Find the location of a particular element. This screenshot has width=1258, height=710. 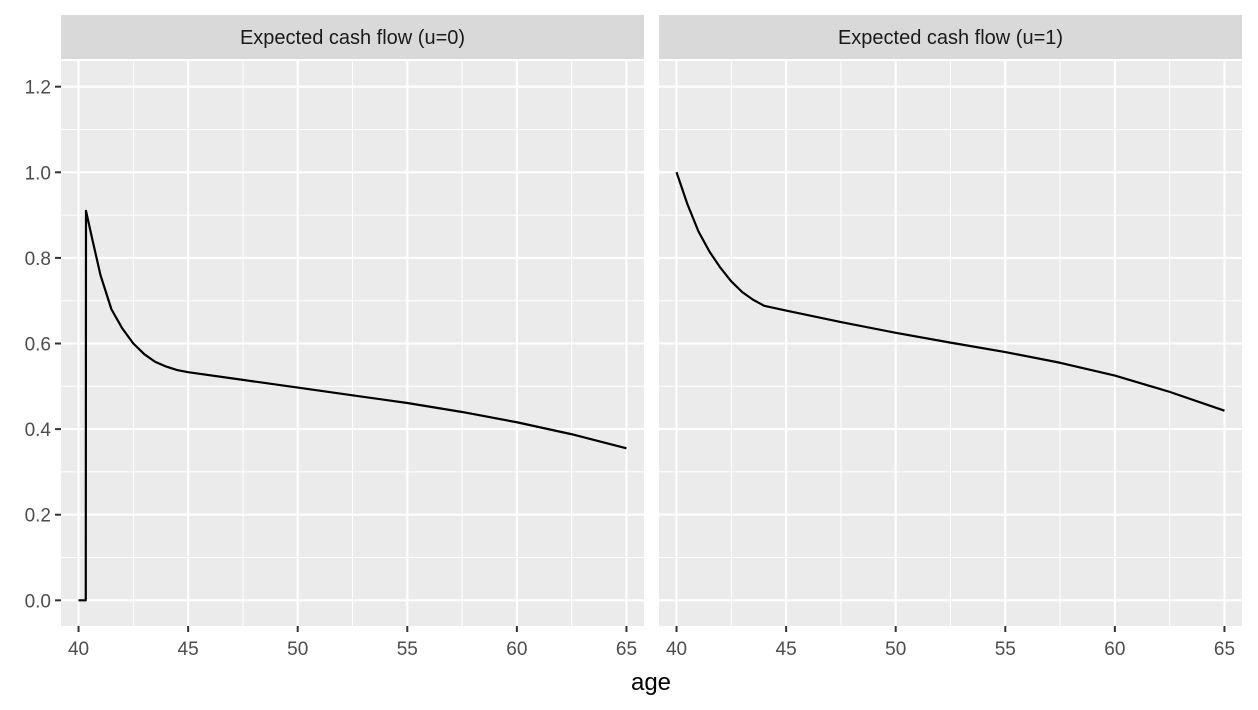

y-tick-label: 0.4 is located at coordinates (38, 430).